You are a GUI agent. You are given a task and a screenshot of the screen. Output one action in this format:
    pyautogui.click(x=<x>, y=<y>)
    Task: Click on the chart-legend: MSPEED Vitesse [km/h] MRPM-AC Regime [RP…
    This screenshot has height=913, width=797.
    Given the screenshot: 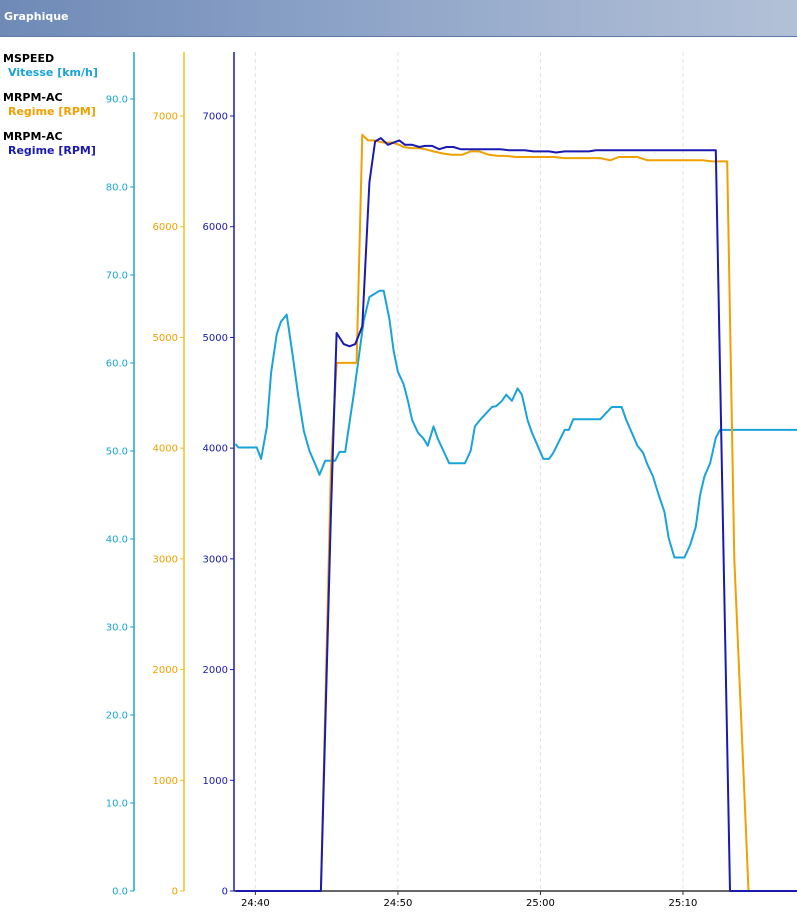 What is the action you would take?
    pyautogui.click(x=50, y=110)
    